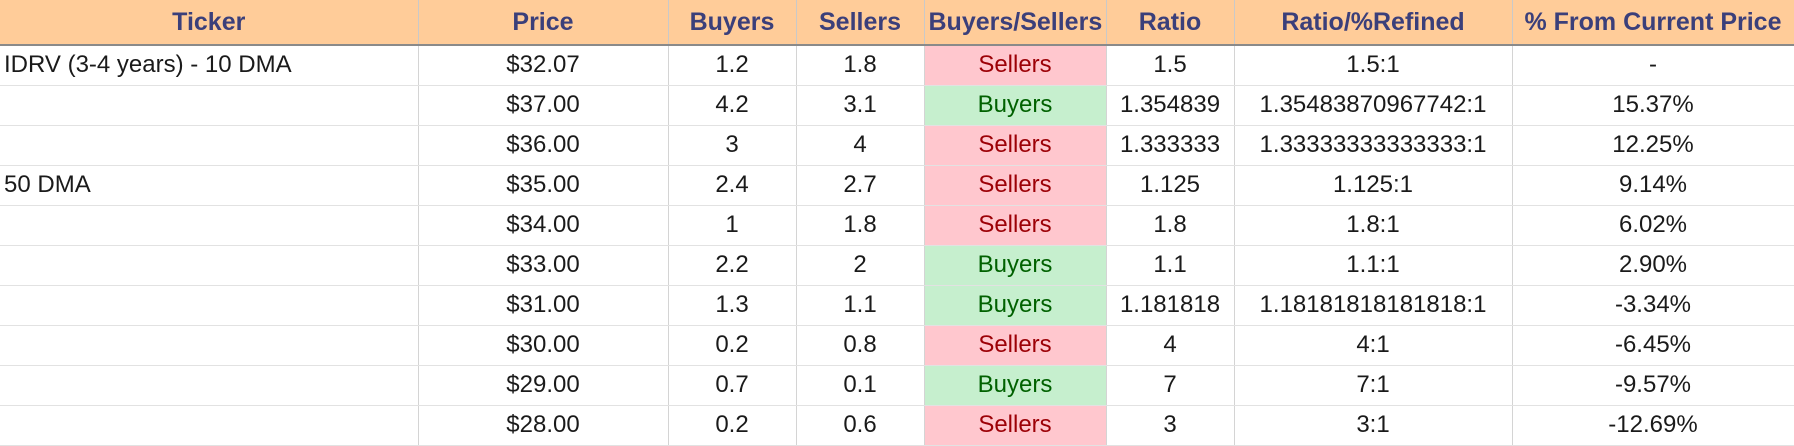  I want to click on buyers-cell: 1.2, so click(732, 65).